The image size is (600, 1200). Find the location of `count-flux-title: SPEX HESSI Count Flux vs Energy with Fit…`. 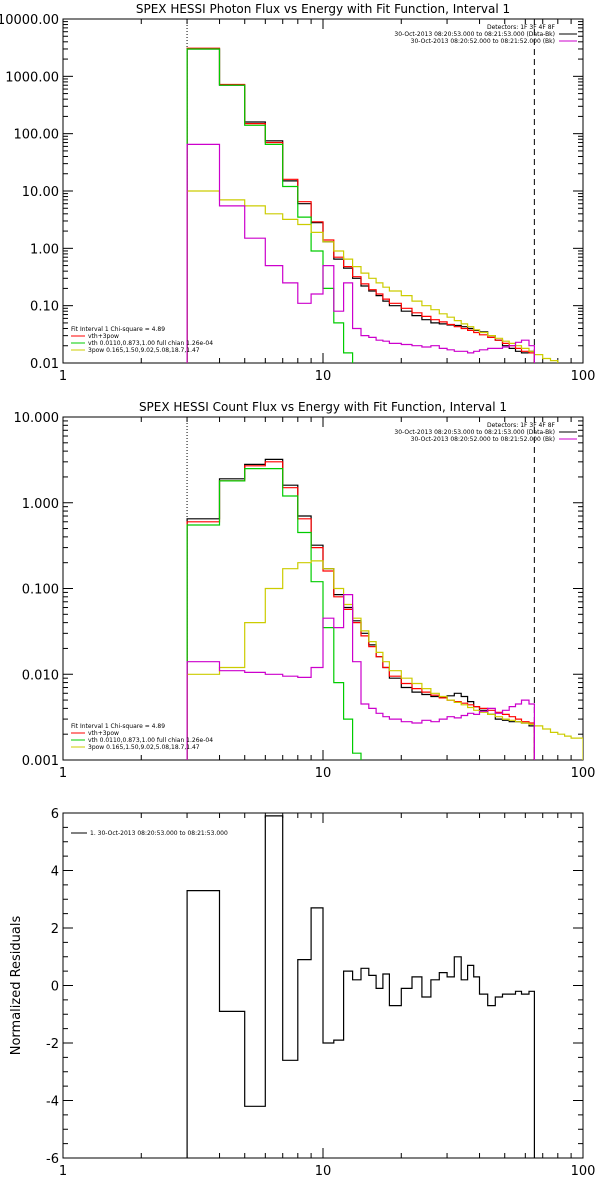

count-flux-title: SPEX HESSI Count Flux vs Energy with Fit… is located at coordinates (323, 407).